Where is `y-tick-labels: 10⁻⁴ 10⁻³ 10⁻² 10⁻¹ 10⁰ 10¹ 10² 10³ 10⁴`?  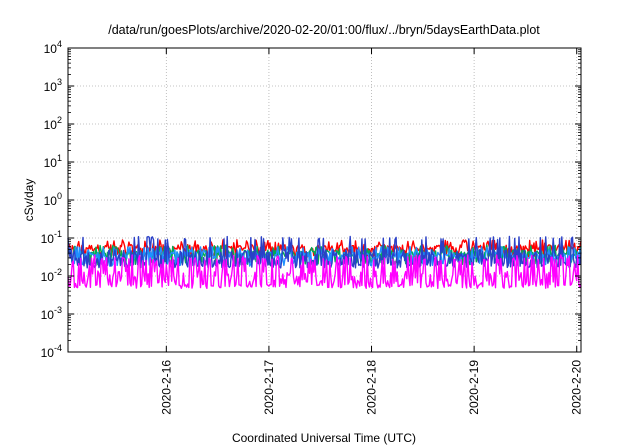
y-tick-labels: 10⁻⁴ 10⁻³ 10⁻² 10⁻¹ 10⁰ 10¹ 10² 10³ 10⁴ is located at coordinates (51, 199).